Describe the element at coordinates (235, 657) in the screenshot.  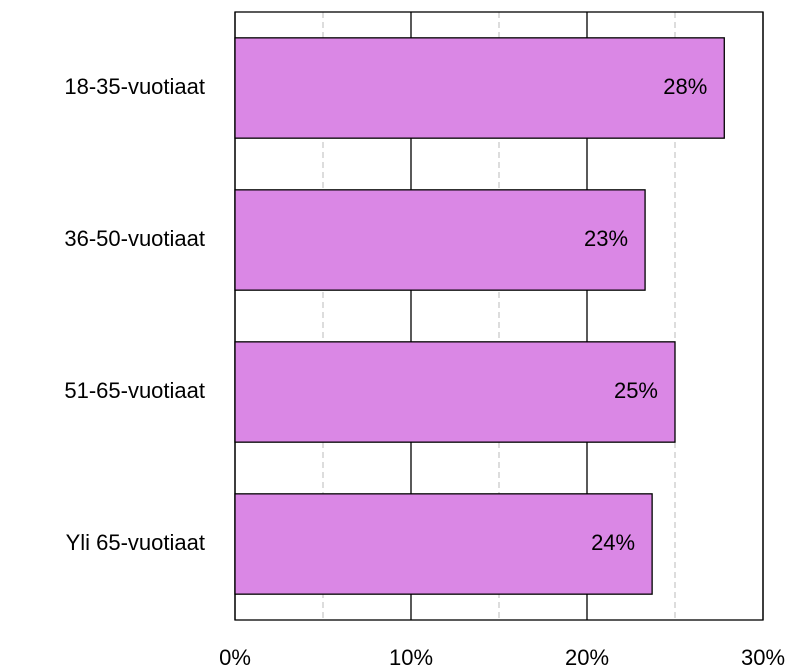
I see `x-tick-label: 0%` at that location.